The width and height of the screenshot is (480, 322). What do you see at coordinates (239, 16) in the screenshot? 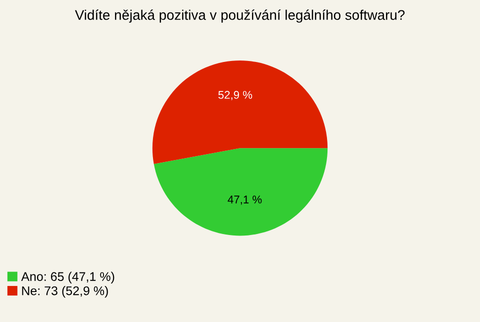
I see `chart-title: Vidíte nějaká pozitiva v používání legálního softwaru?` at bounding box center [239, 16].